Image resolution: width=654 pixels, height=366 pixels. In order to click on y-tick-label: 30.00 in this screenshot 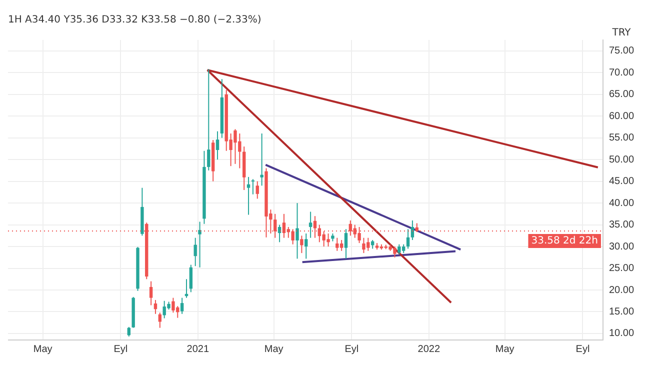, I will do `click(621, 246)`.